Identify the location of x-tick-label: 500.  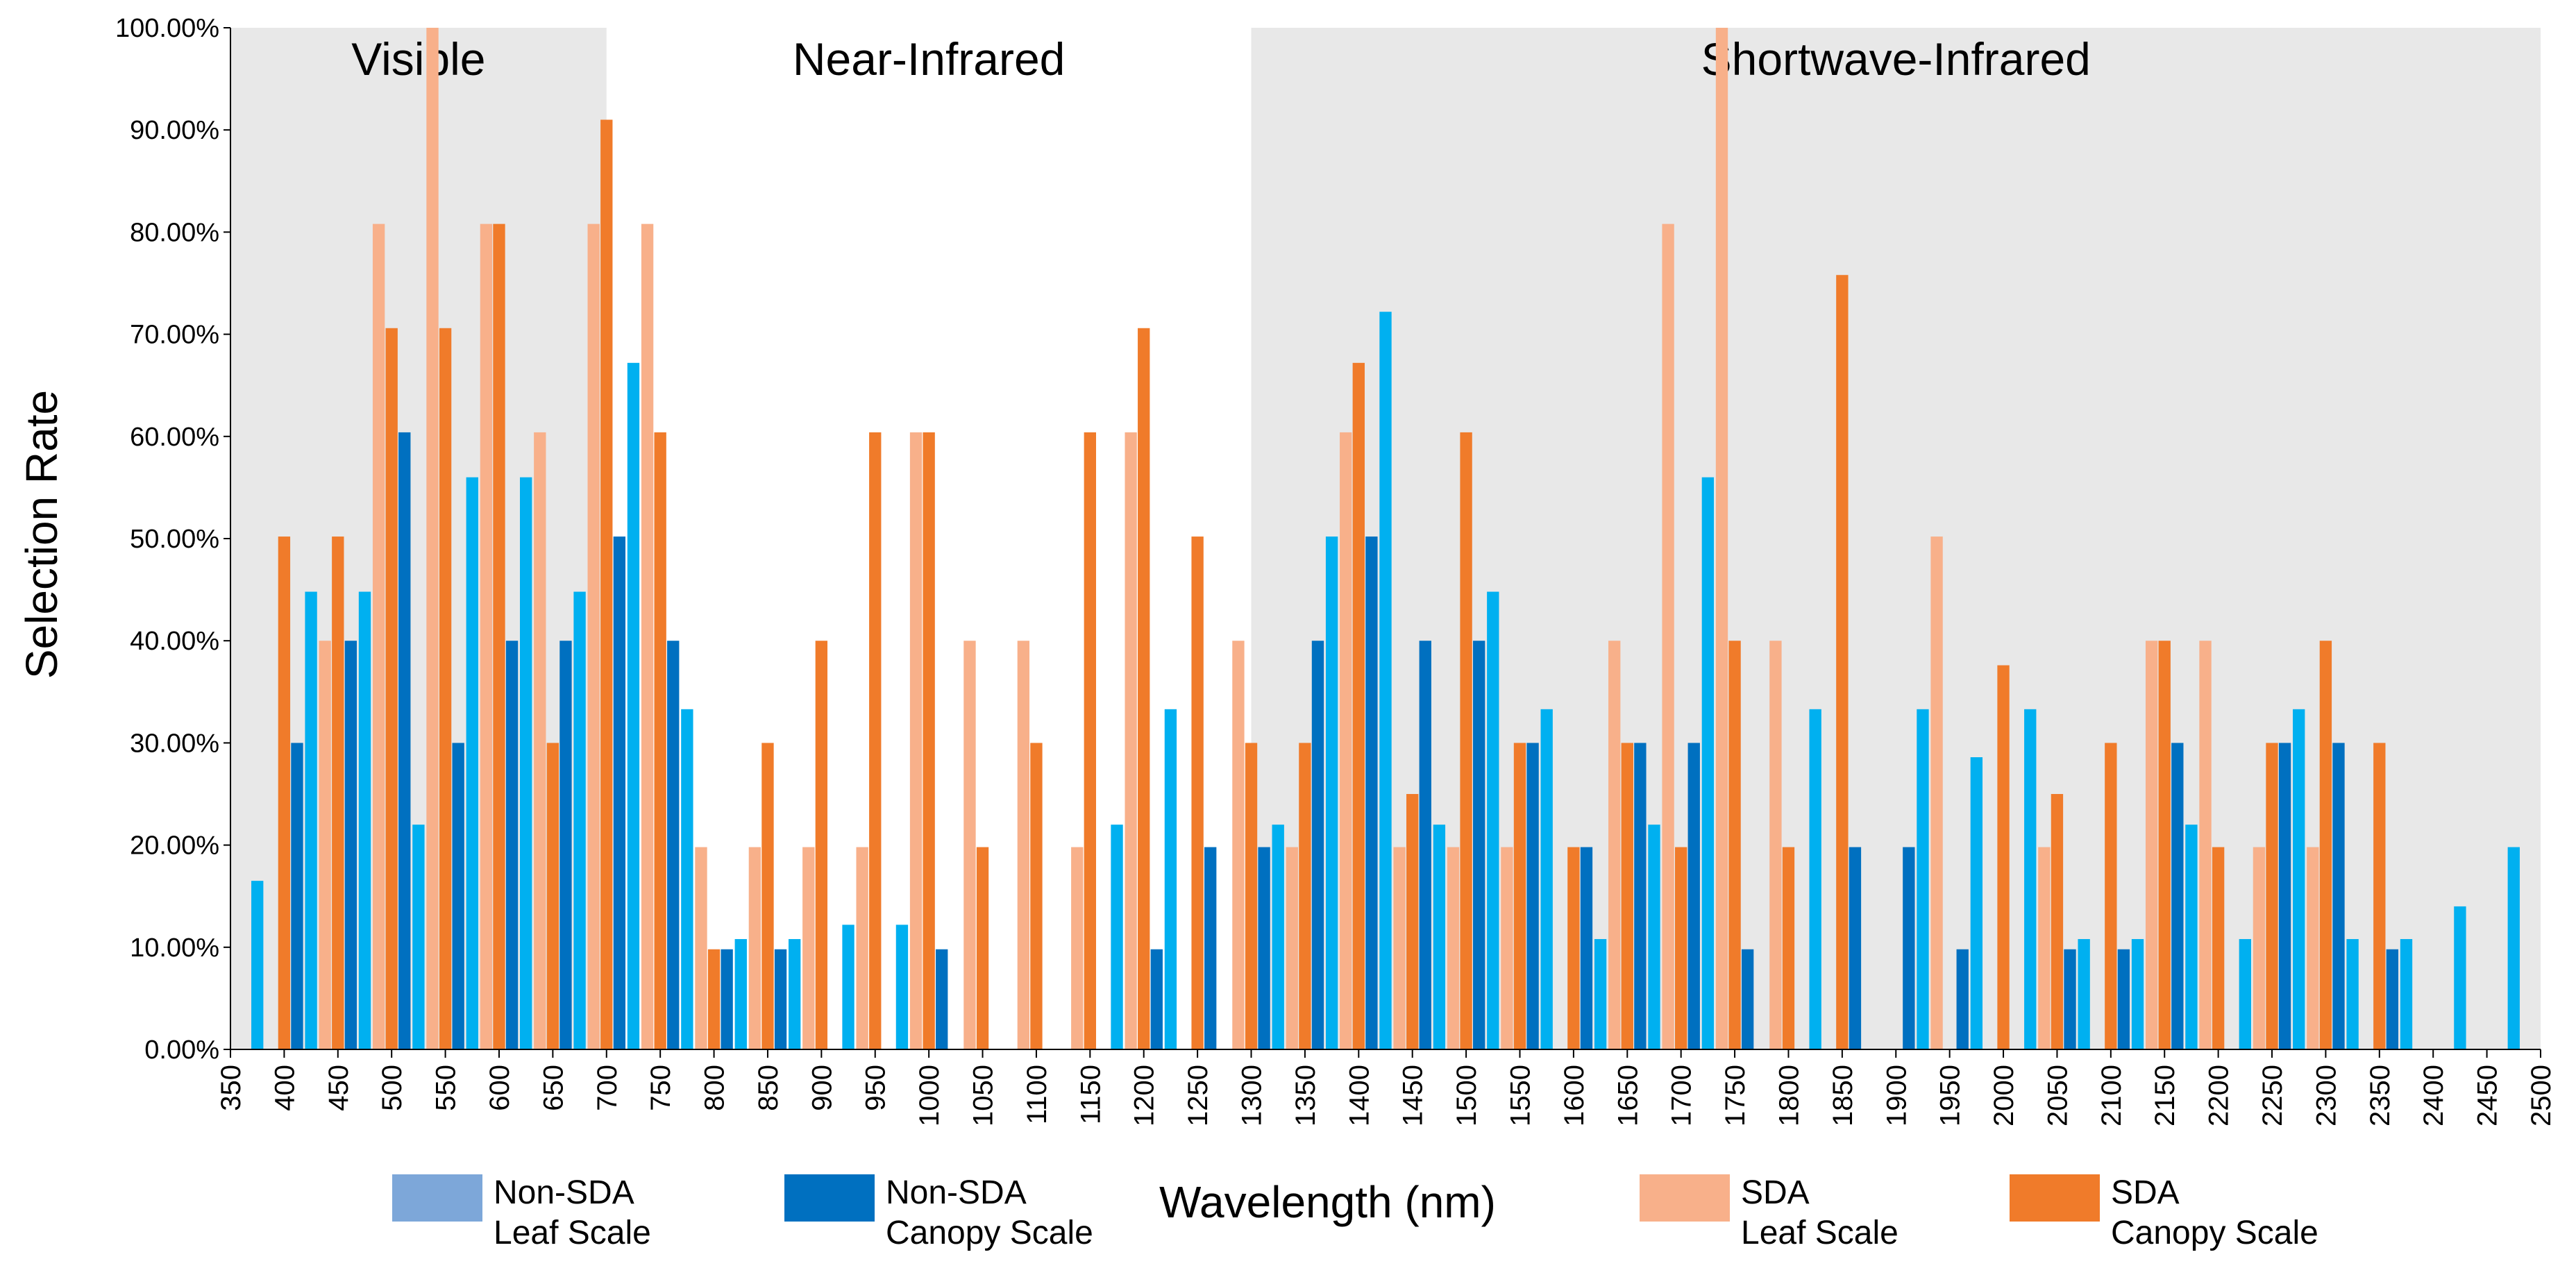
(392, 1088).